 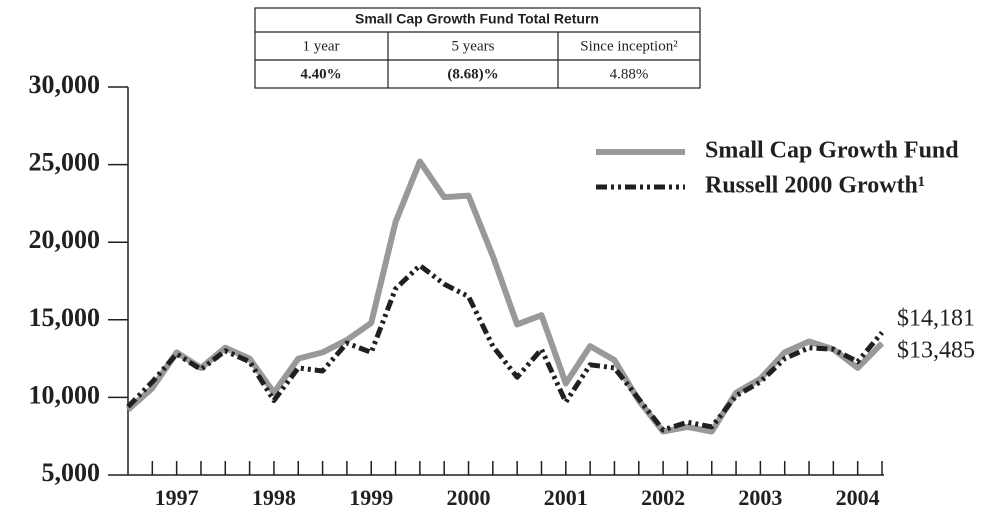 I want to click on x-tick-label: 2000, so click(x=469, y=497).